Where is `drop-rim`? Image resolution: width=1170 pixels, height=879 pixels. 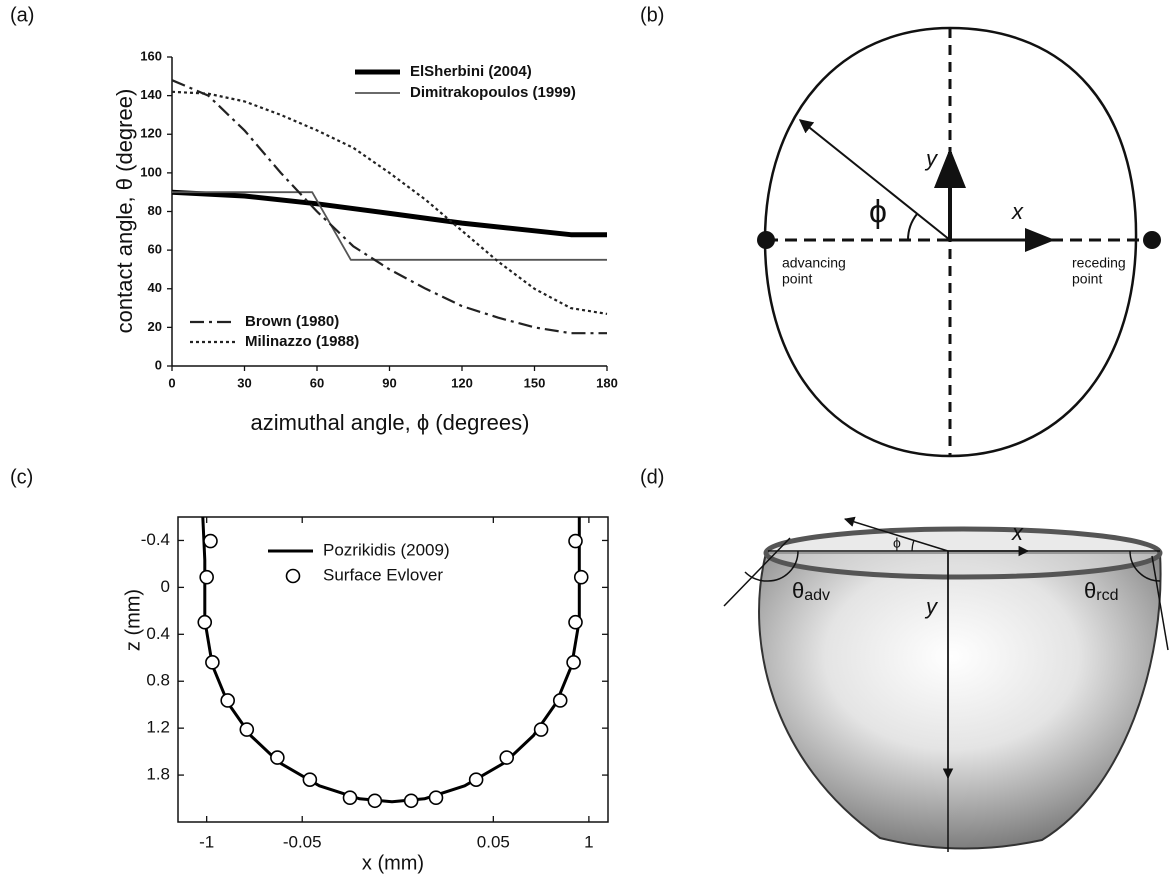
drop-rim is located at coordinates (963, 553).